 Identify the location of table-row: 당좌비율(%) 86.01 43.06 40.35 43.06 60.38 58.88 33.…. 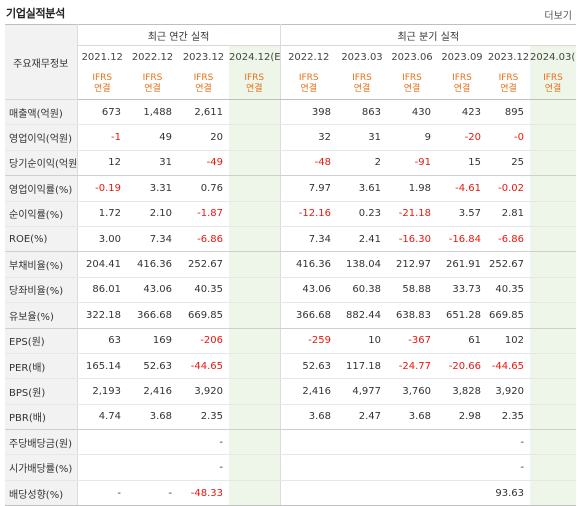
(290, 290).